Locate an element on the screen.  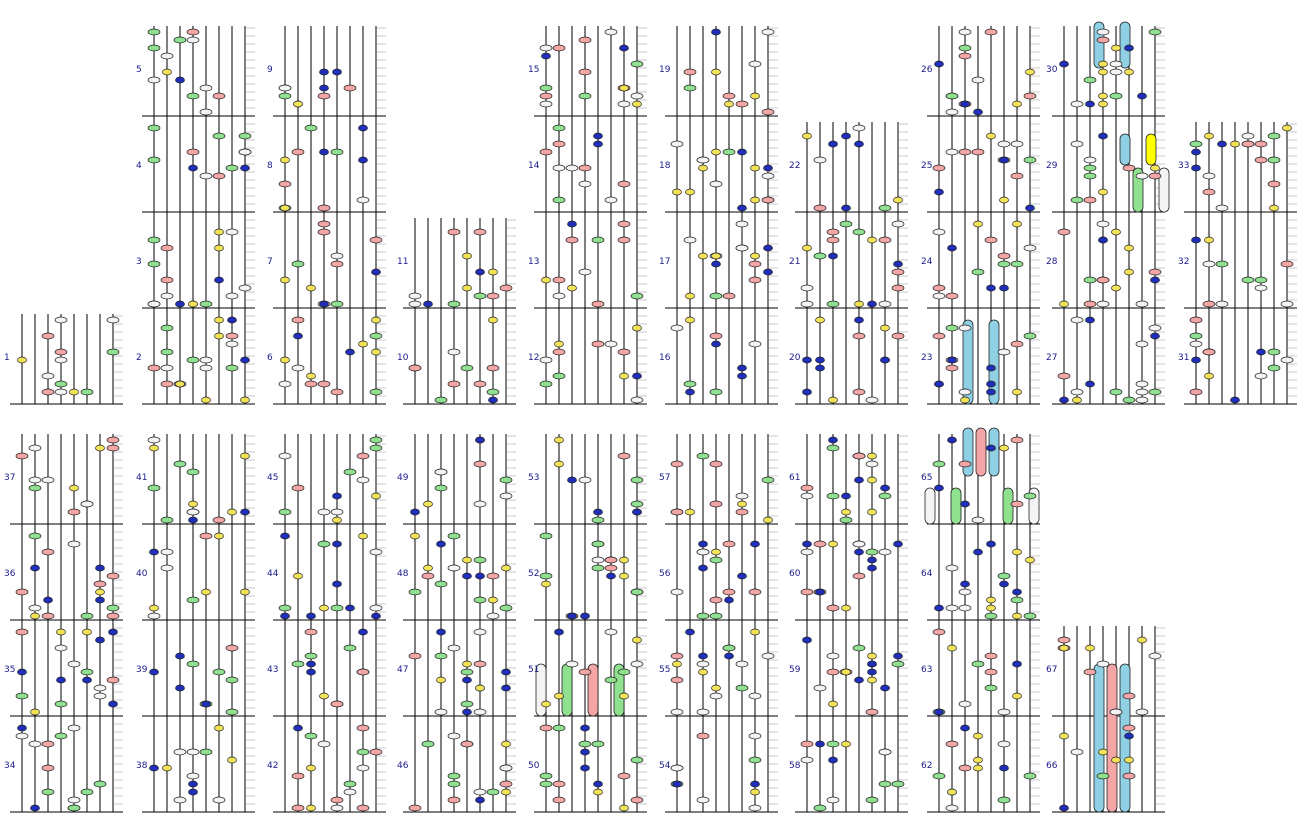
row-label: 5 is located at coordinates (139, 70).